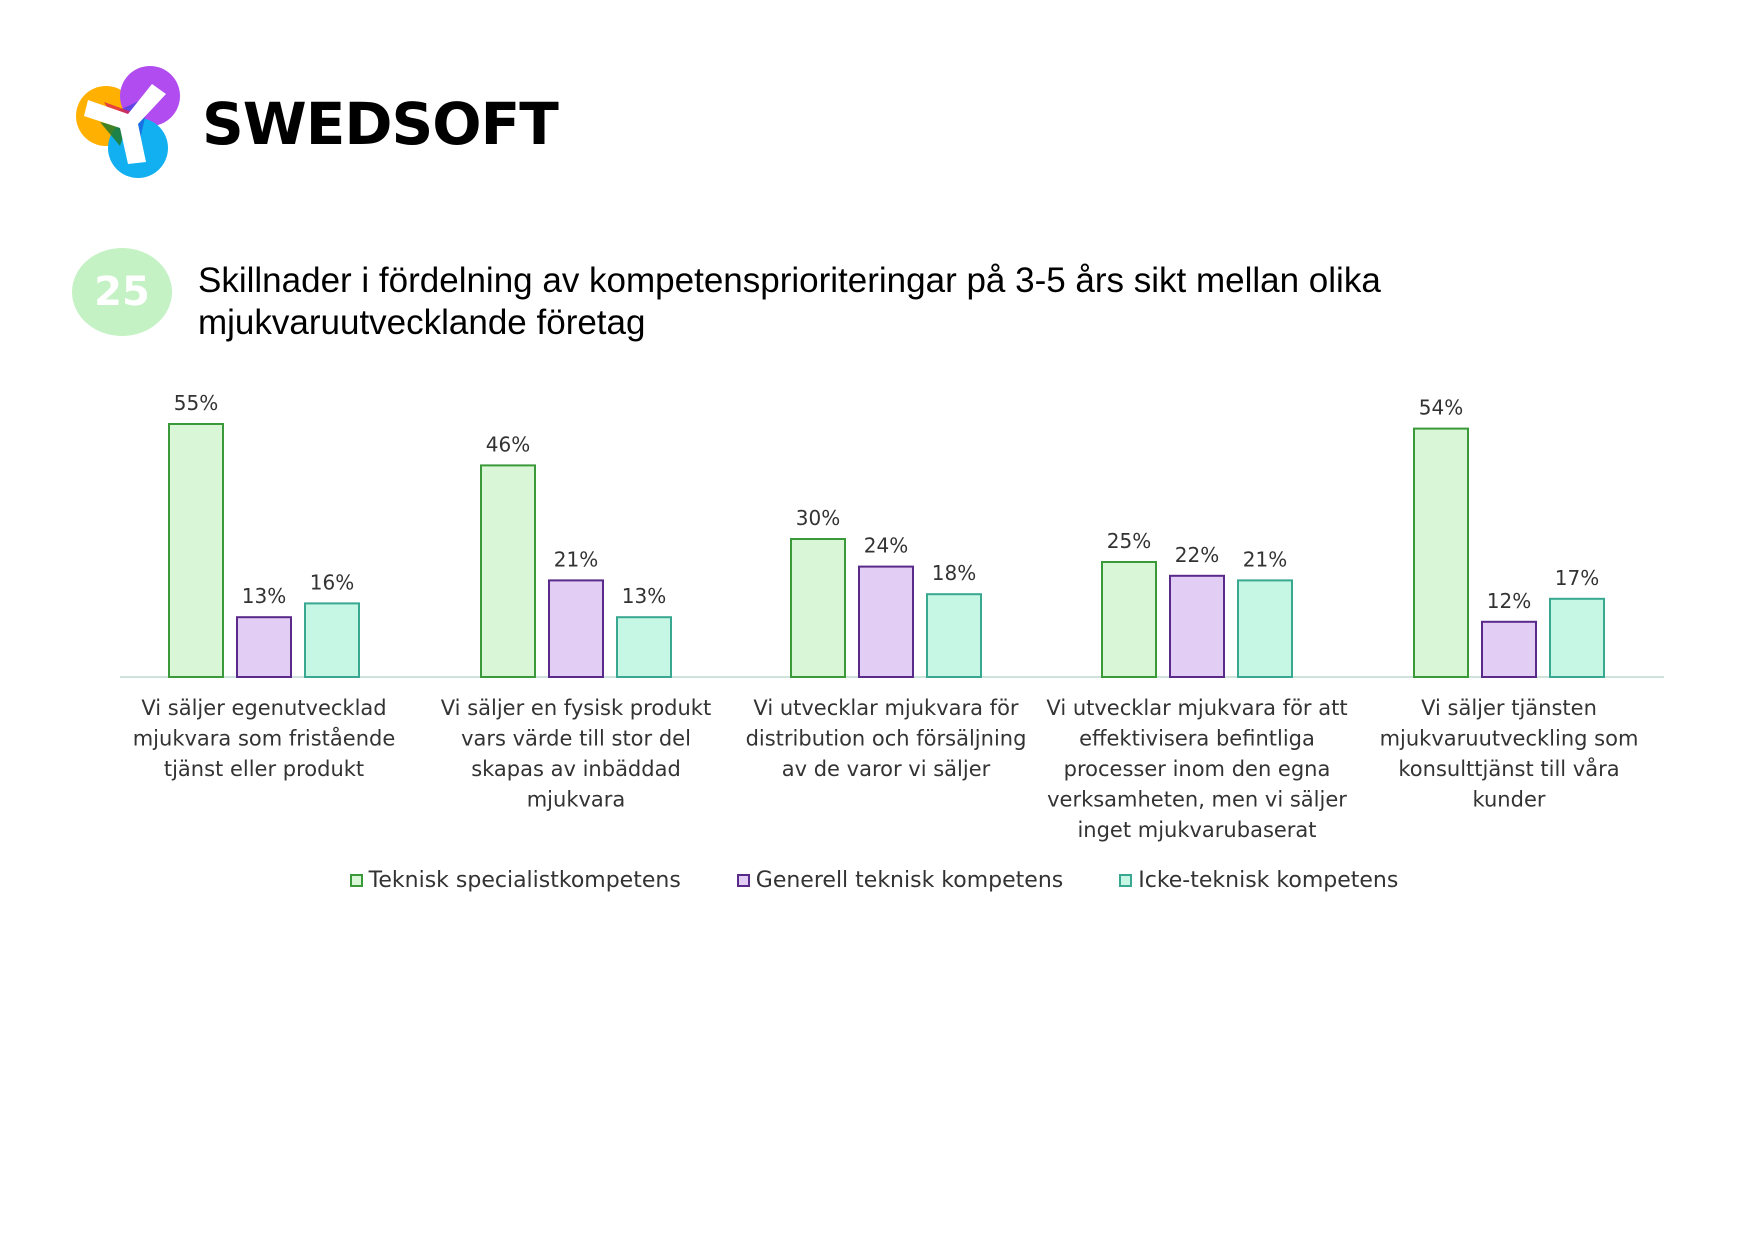 The width and height of the screenshot is (1748, 1240). I want to click on data-label-5-3: 17%, so click(1577, 578).